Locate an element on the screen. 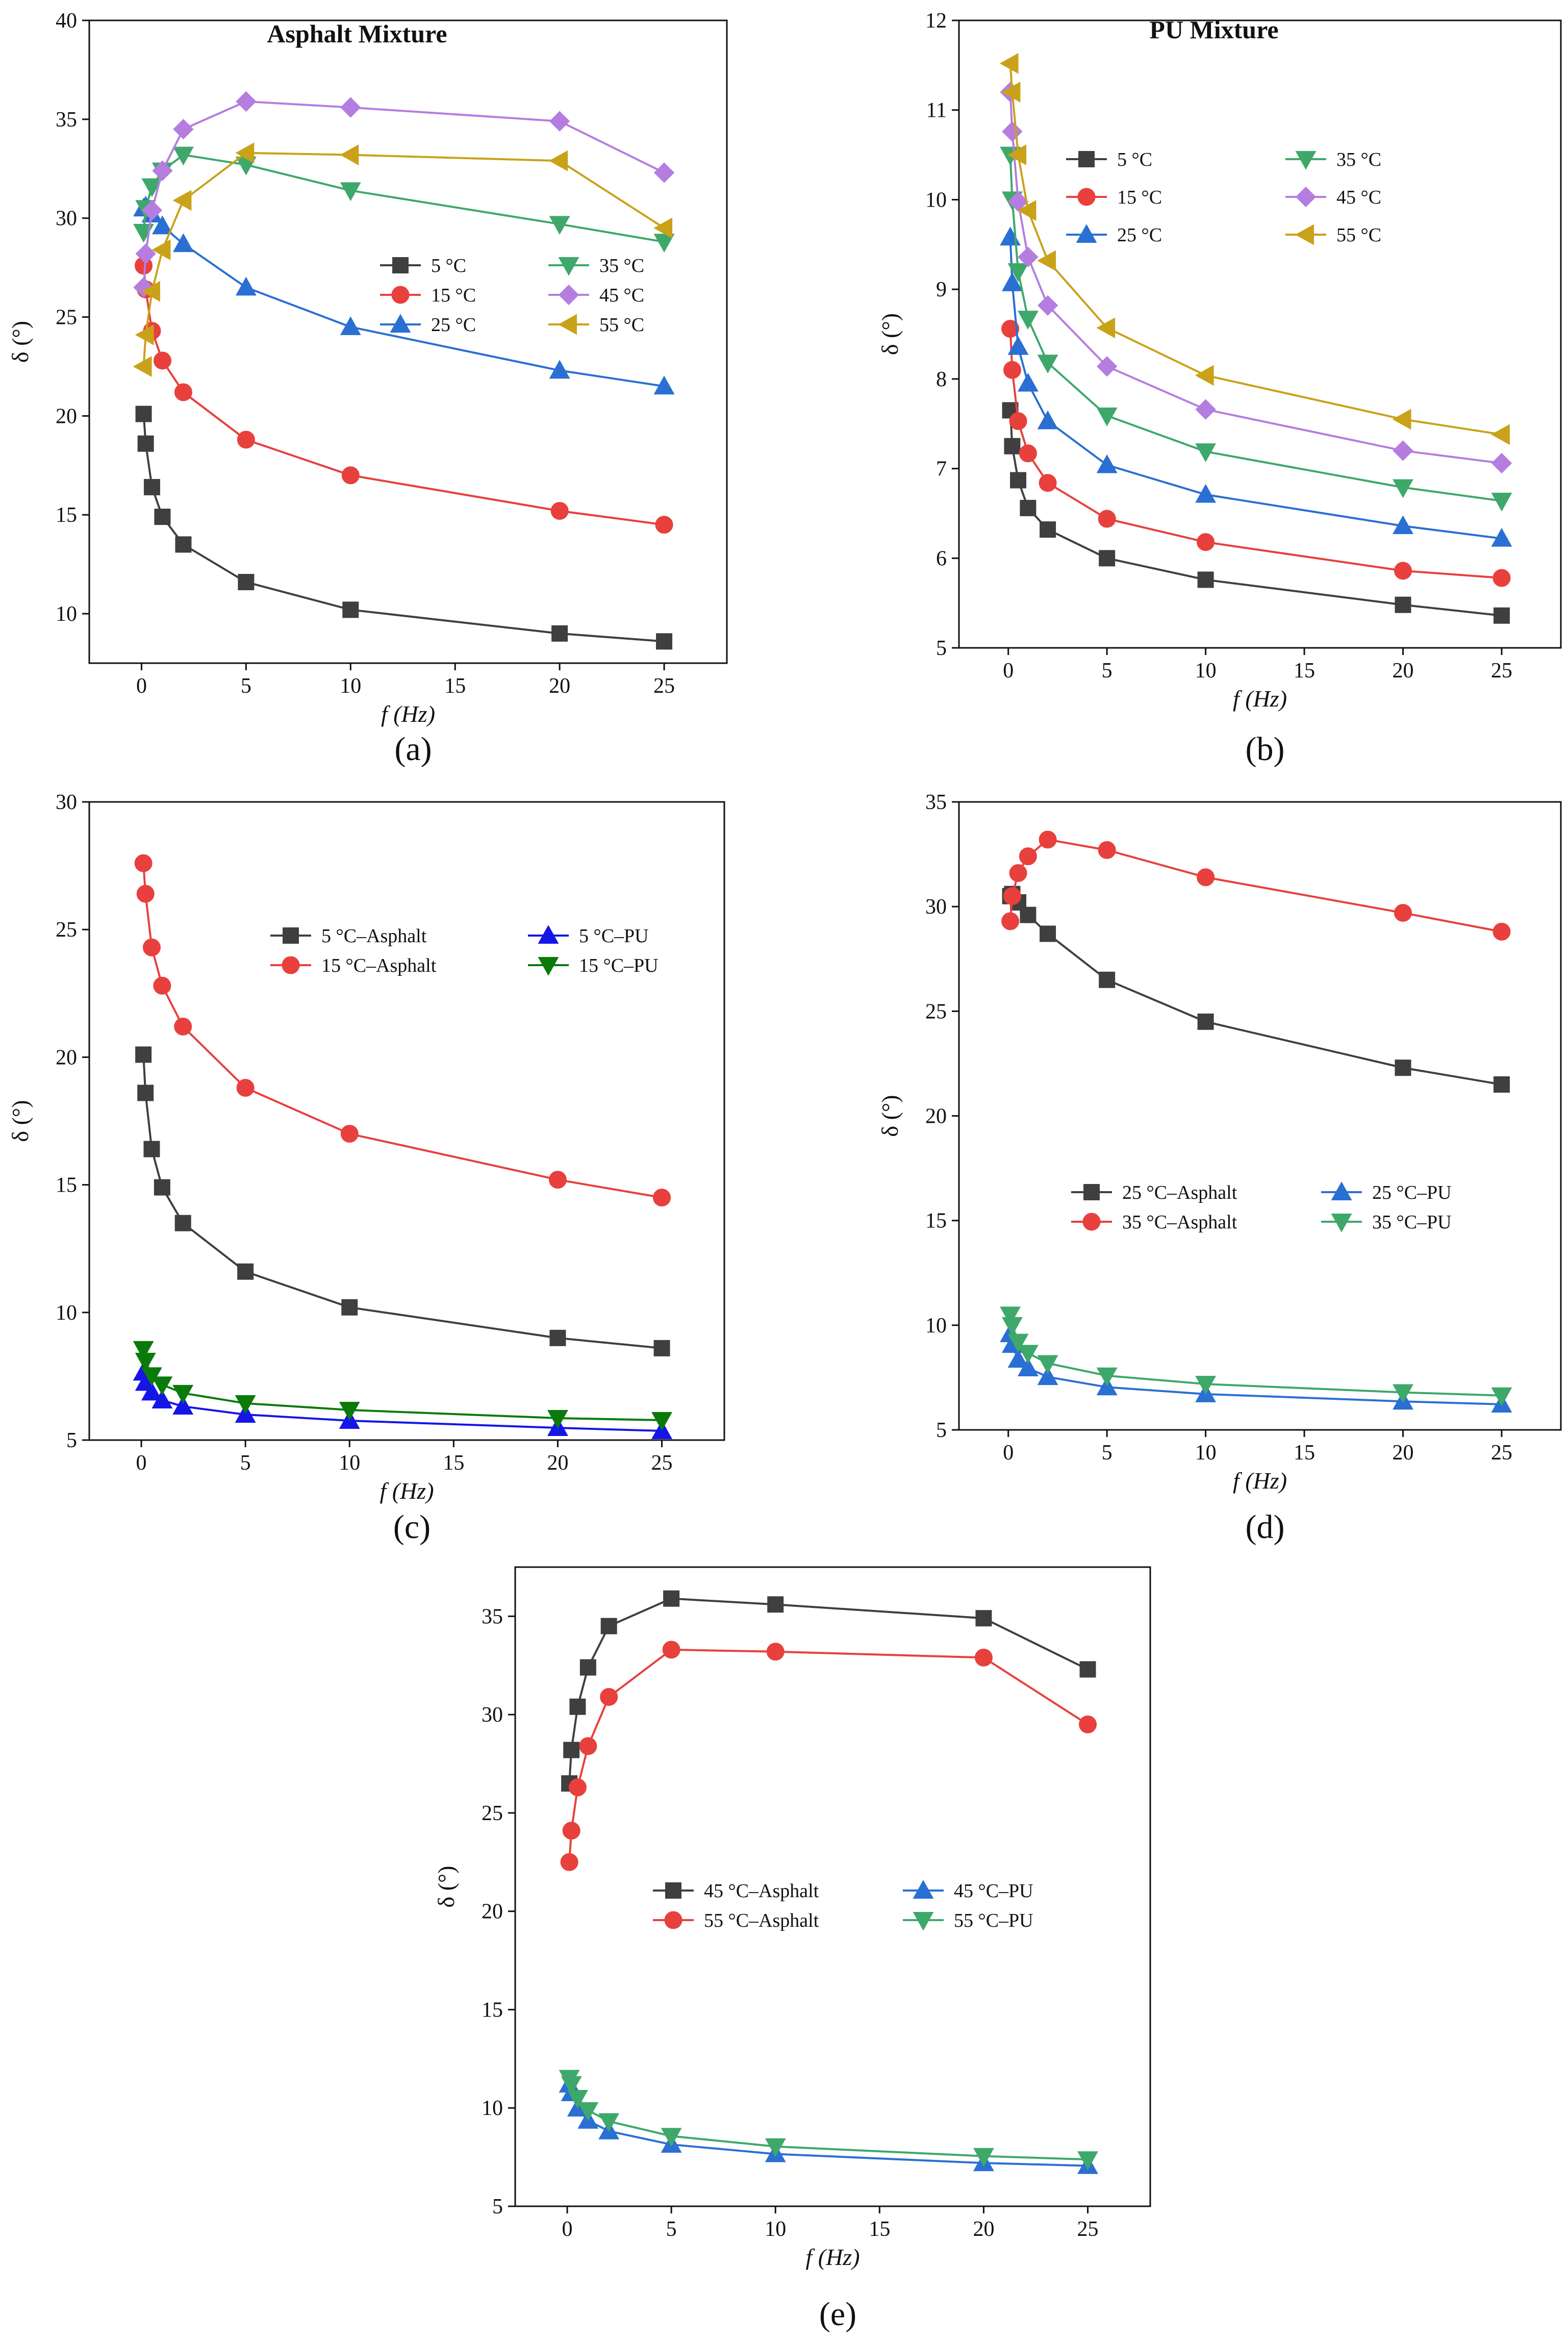 Image resolution: width=1568 pixels, height=2343 pixels. x-axis-label: f (Hz) is located at coordinates (408, 714).